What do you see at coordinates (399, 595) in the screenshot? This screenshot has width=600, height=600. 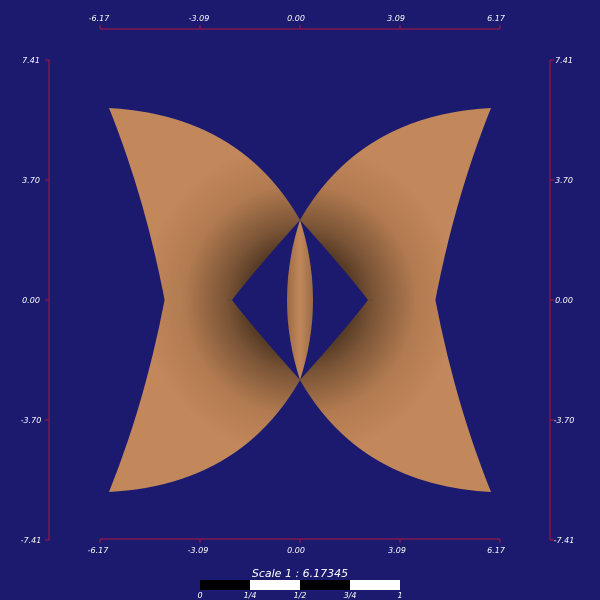 I see `scale-bar-label: 1` at bounding box center [399, 595].